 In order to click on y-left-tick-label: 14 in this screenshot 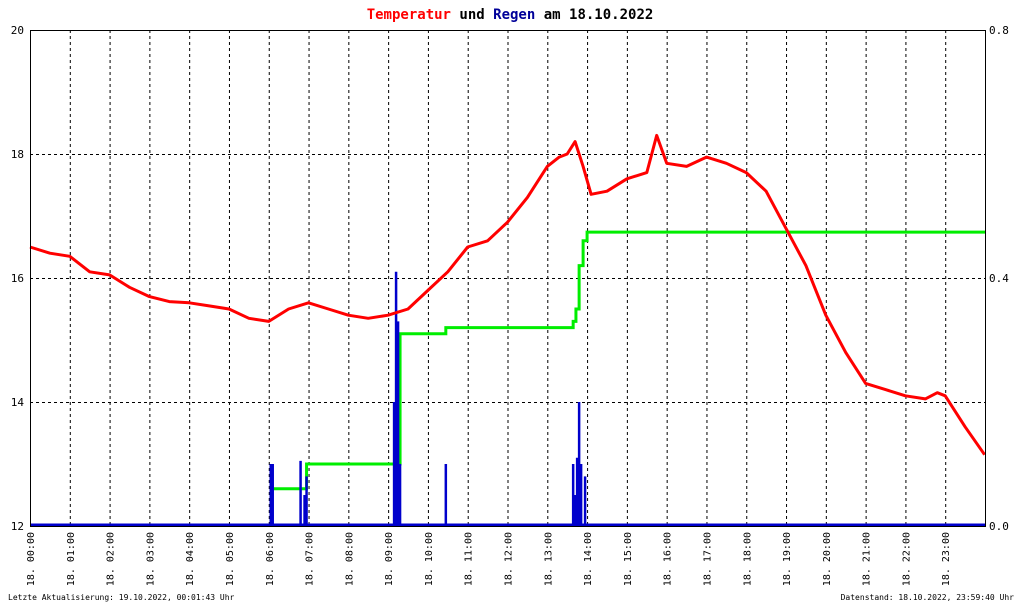, I will do `click(18, 402)`.